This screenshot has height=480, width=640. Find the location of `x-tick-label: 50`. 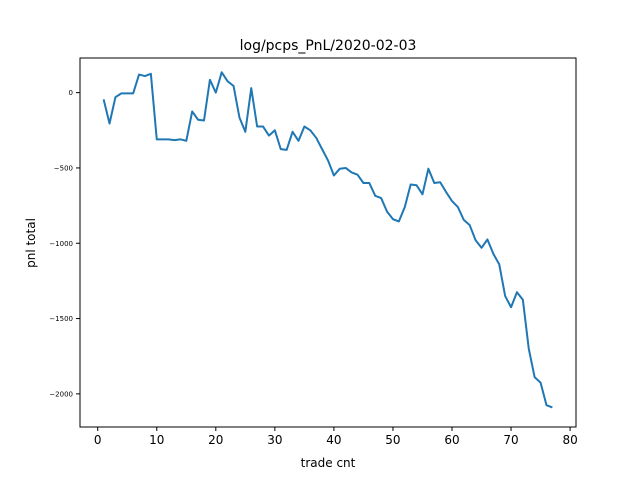

x-tick-label: 50 is located at coordinates (392, 440).